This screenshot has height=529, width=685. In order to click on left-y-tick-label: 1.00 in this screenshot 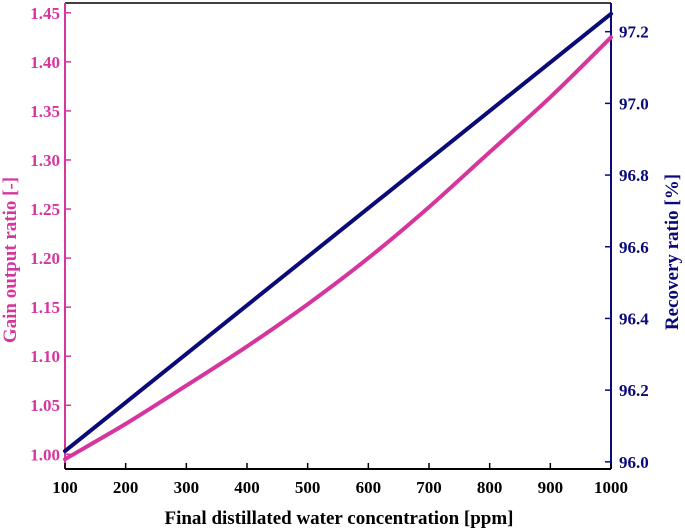, I will do `click(45, 454)`.